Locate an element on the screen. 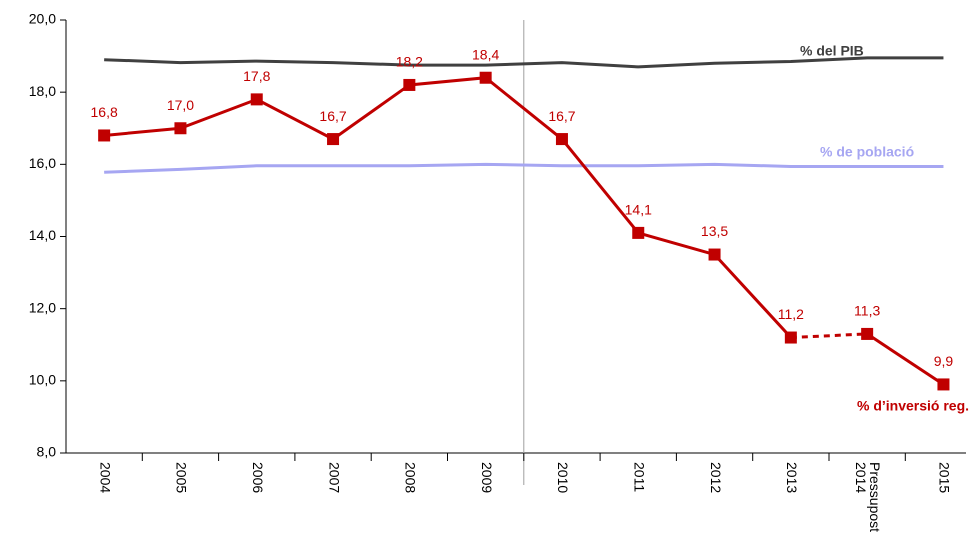 Image resolution: width=970 pixels, height=554 pixels. series-label: % del PIB is located at coordinates (832, 51).